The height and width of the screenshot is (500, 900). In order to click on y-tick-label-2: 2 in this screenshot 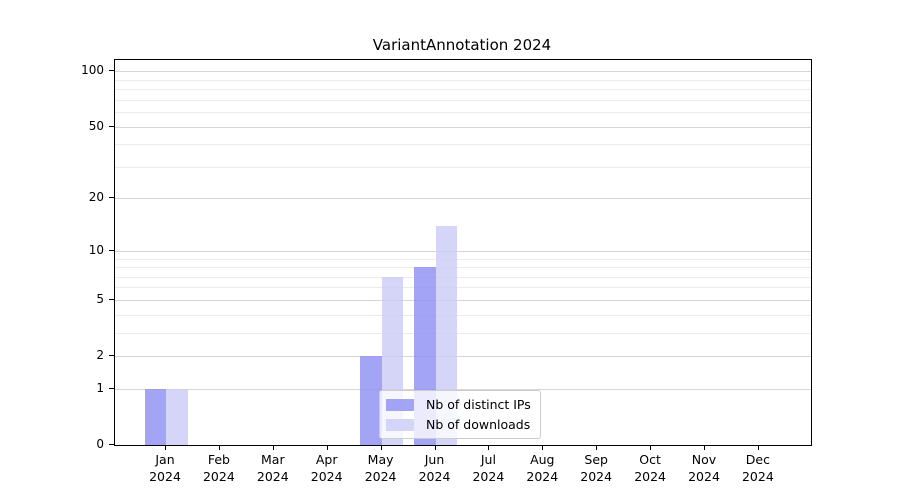, I will do `click(100, 355)`.